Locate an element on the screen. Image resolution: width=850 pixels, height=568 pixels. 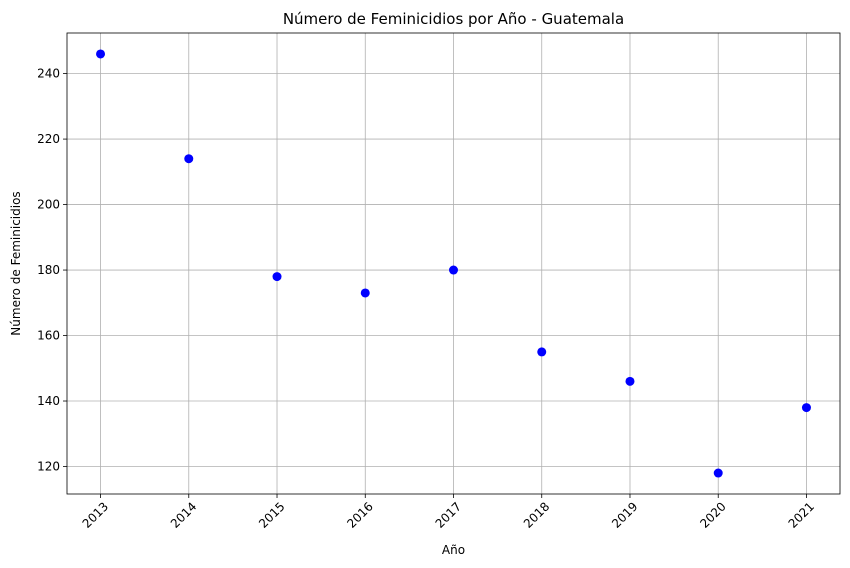
x-tick-label: 2013 is located at coordinates (95, 514).